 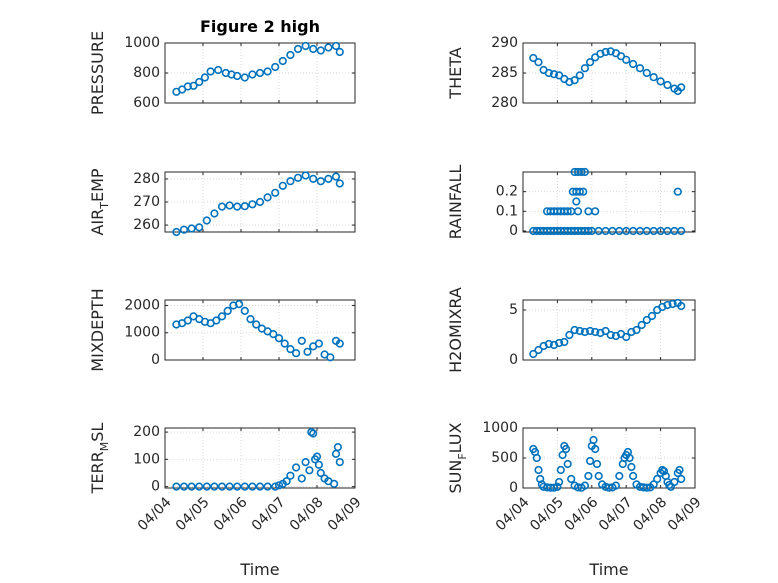 I want to click on pressure-series, so click(x=258, y=68).